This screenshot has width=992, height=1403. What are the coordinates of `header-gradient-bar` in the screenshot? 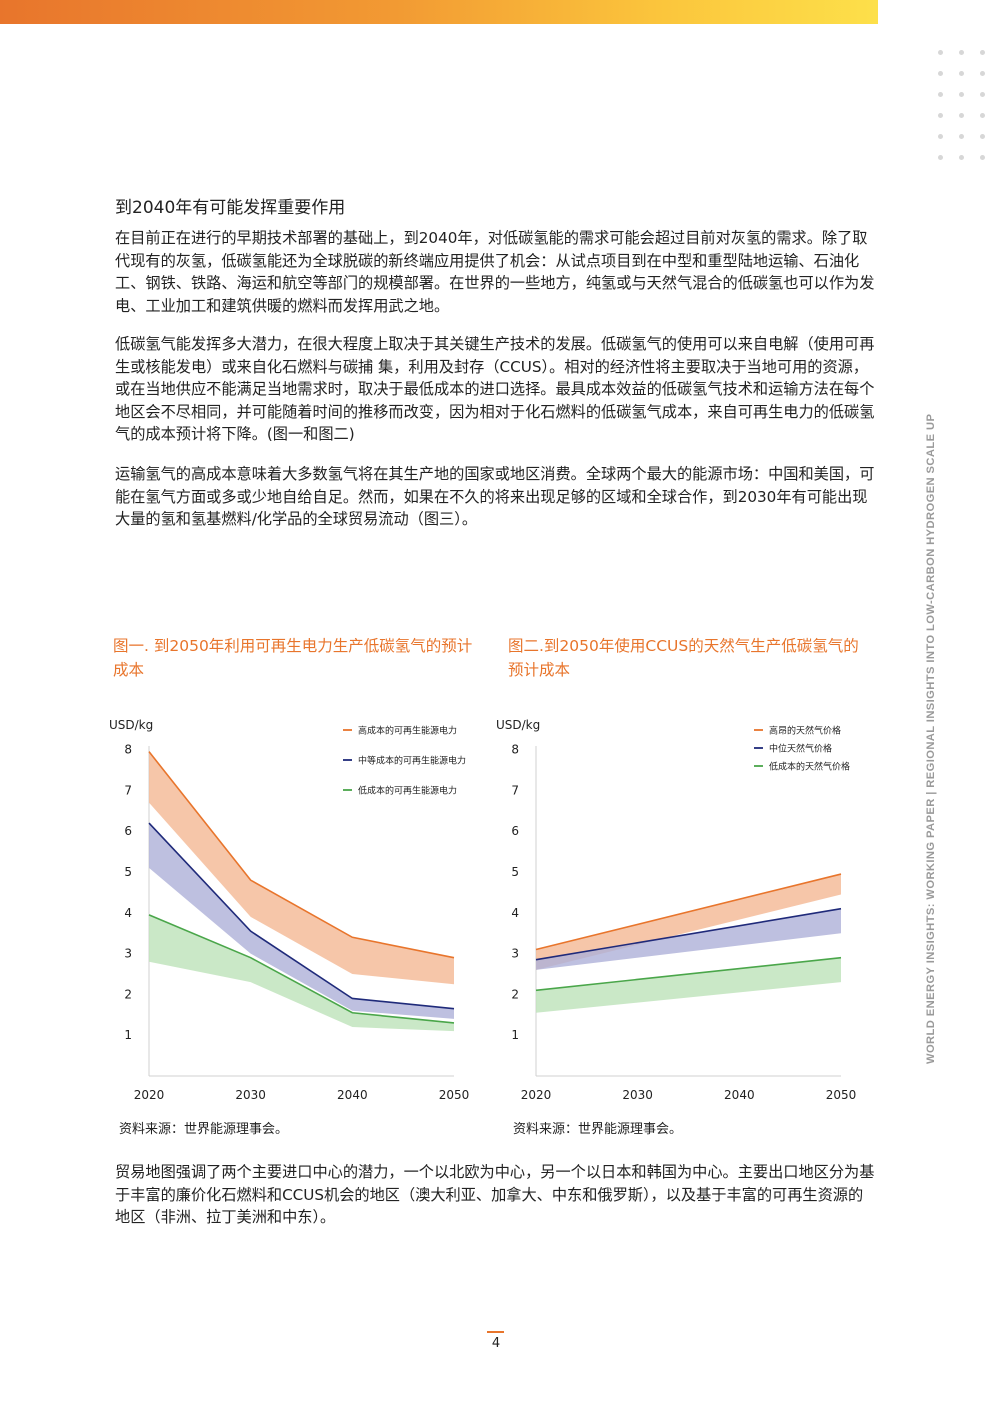 It's located at (439, 12).